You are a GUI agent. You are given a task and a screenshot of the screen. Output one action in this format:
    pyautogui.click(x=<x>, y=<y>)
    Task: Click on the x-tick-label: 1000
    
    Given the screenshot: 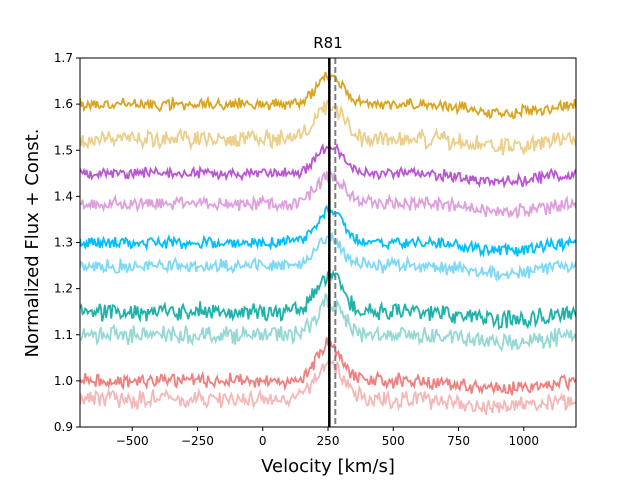 What is the action you would take?
    pyautogui.click(x=524, y=441)
    